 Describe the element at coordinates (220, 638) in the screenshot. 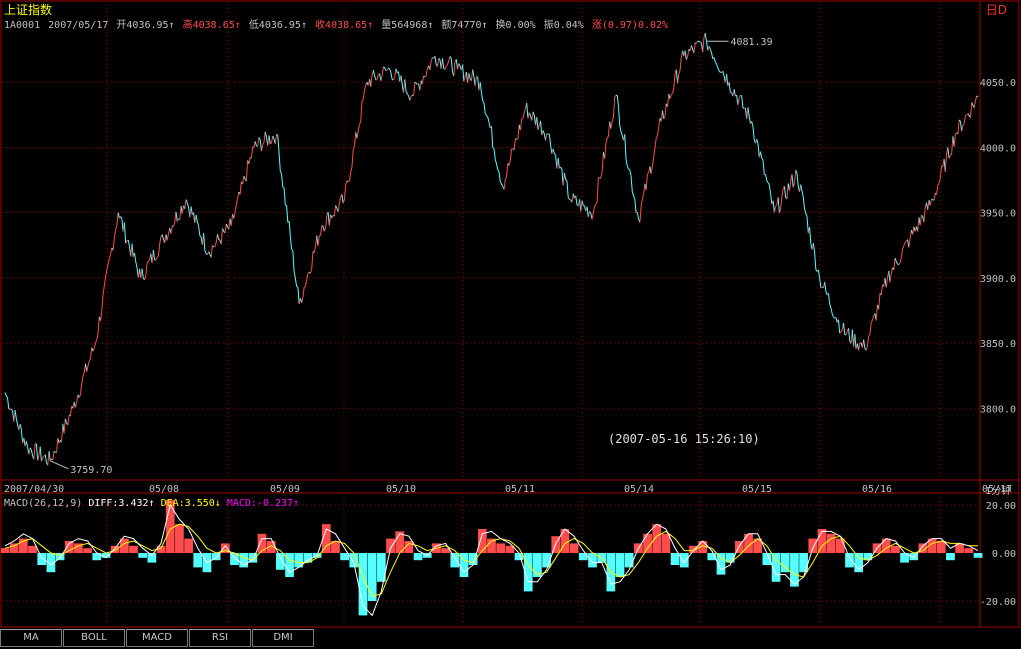

I see `tab-rsi: RSI` at that location.